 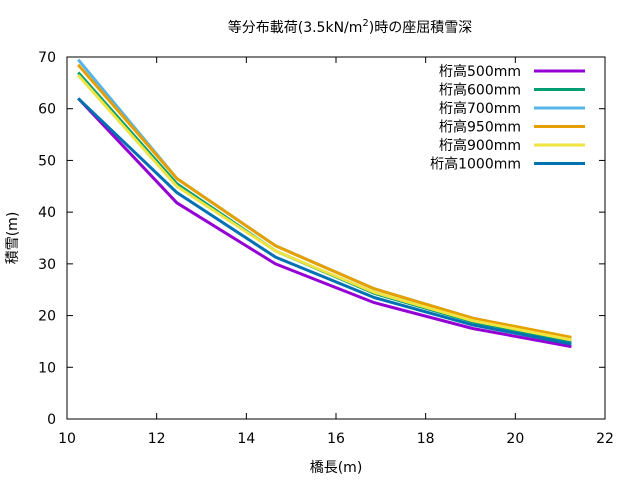 I want to click on chart-title: 等分布載荷(3.5kN/m2)時の座屈積雪深, so click(x=350, y=27).